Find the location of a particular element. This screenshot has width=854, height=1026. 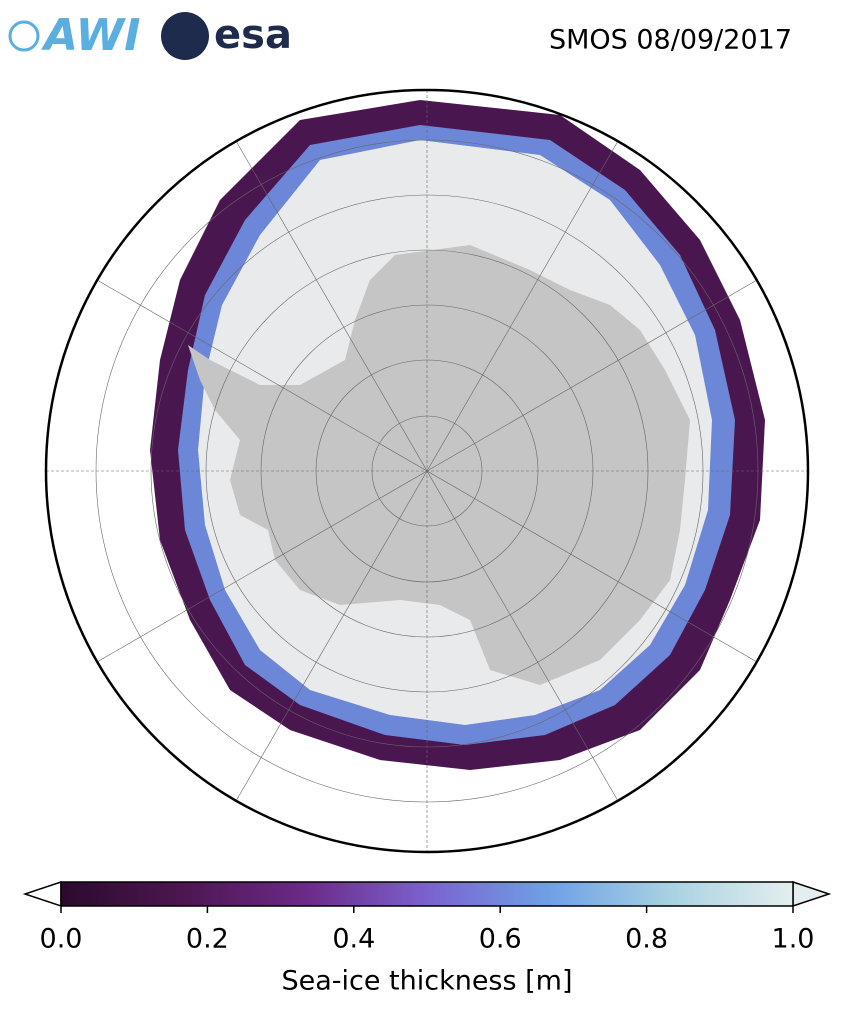

colorbar-tick-label: 0.8 is located at coordinates (646, 939).